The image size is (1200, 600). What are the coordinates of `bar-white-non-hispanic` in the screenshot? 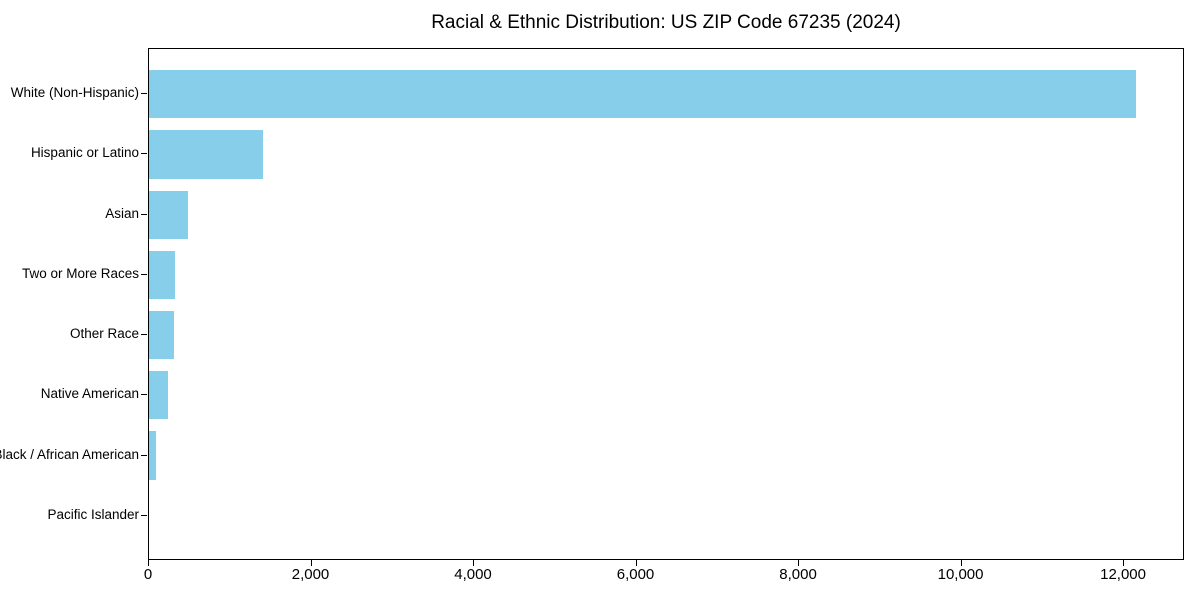 It's located at (643, 94).